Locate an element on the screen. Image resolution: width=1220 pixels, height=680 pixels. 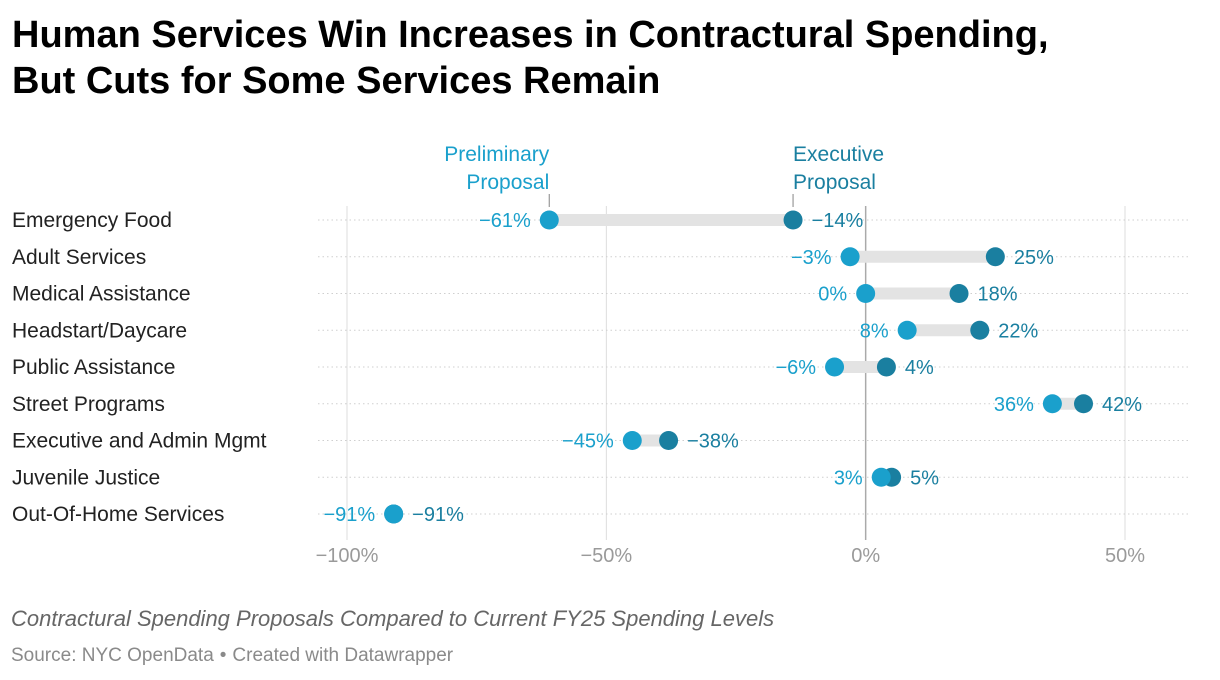
preliminary-value-label: −45% is located at coordinates (588, 442).